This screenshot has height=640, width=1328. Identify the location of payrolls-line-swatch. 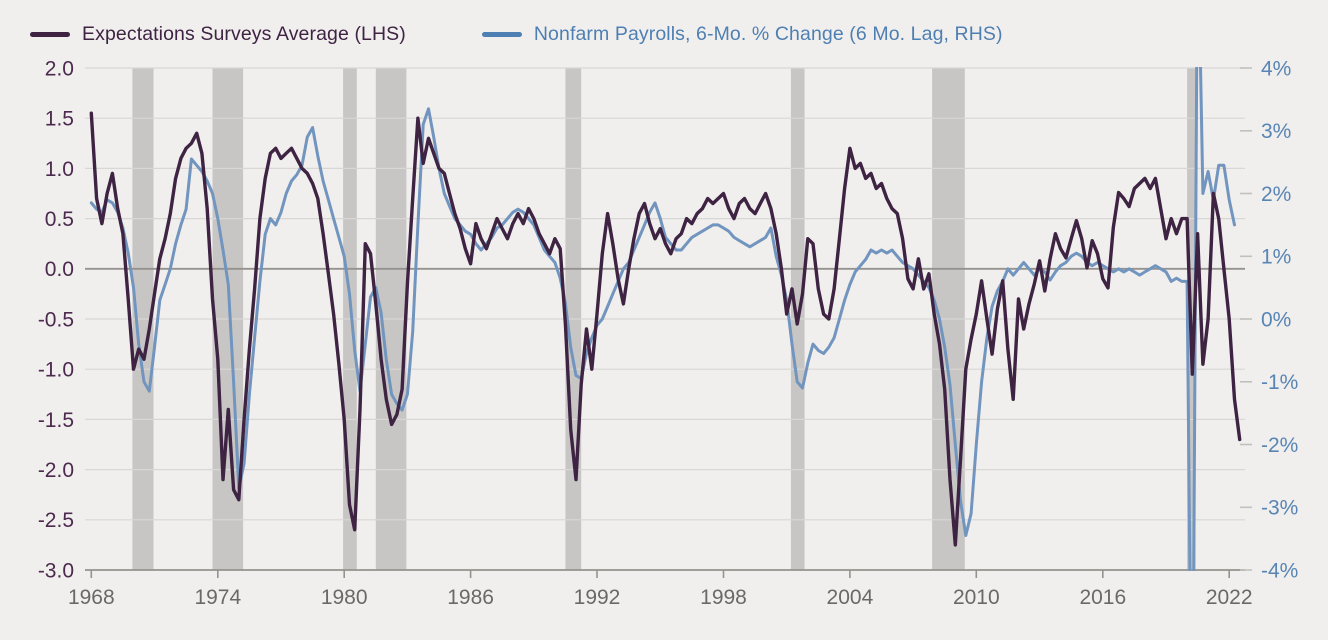
(501, 34).